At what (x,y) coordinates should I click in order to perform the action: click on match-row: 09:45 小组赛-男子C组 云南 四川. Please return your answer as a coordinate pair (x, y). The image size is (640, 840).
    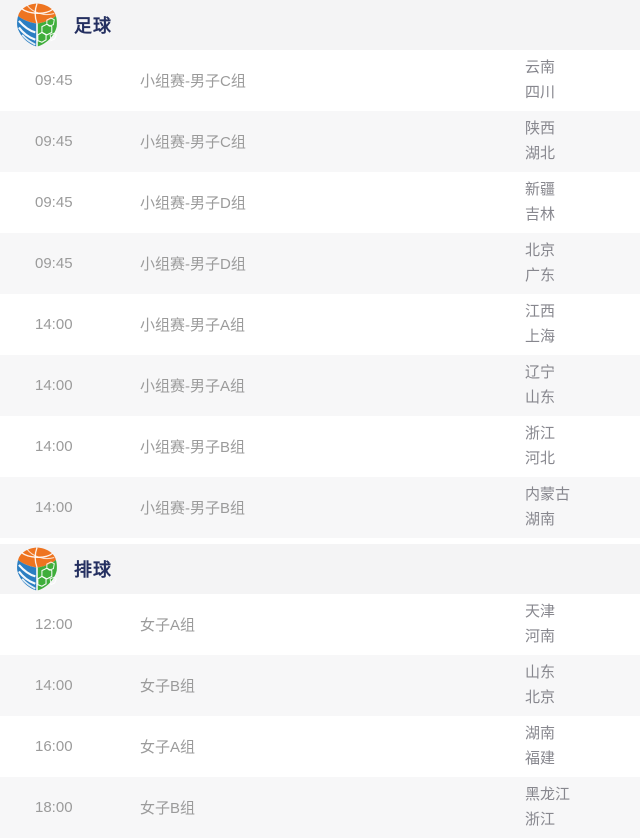
    Looking at the image, I should click on (320, 80).